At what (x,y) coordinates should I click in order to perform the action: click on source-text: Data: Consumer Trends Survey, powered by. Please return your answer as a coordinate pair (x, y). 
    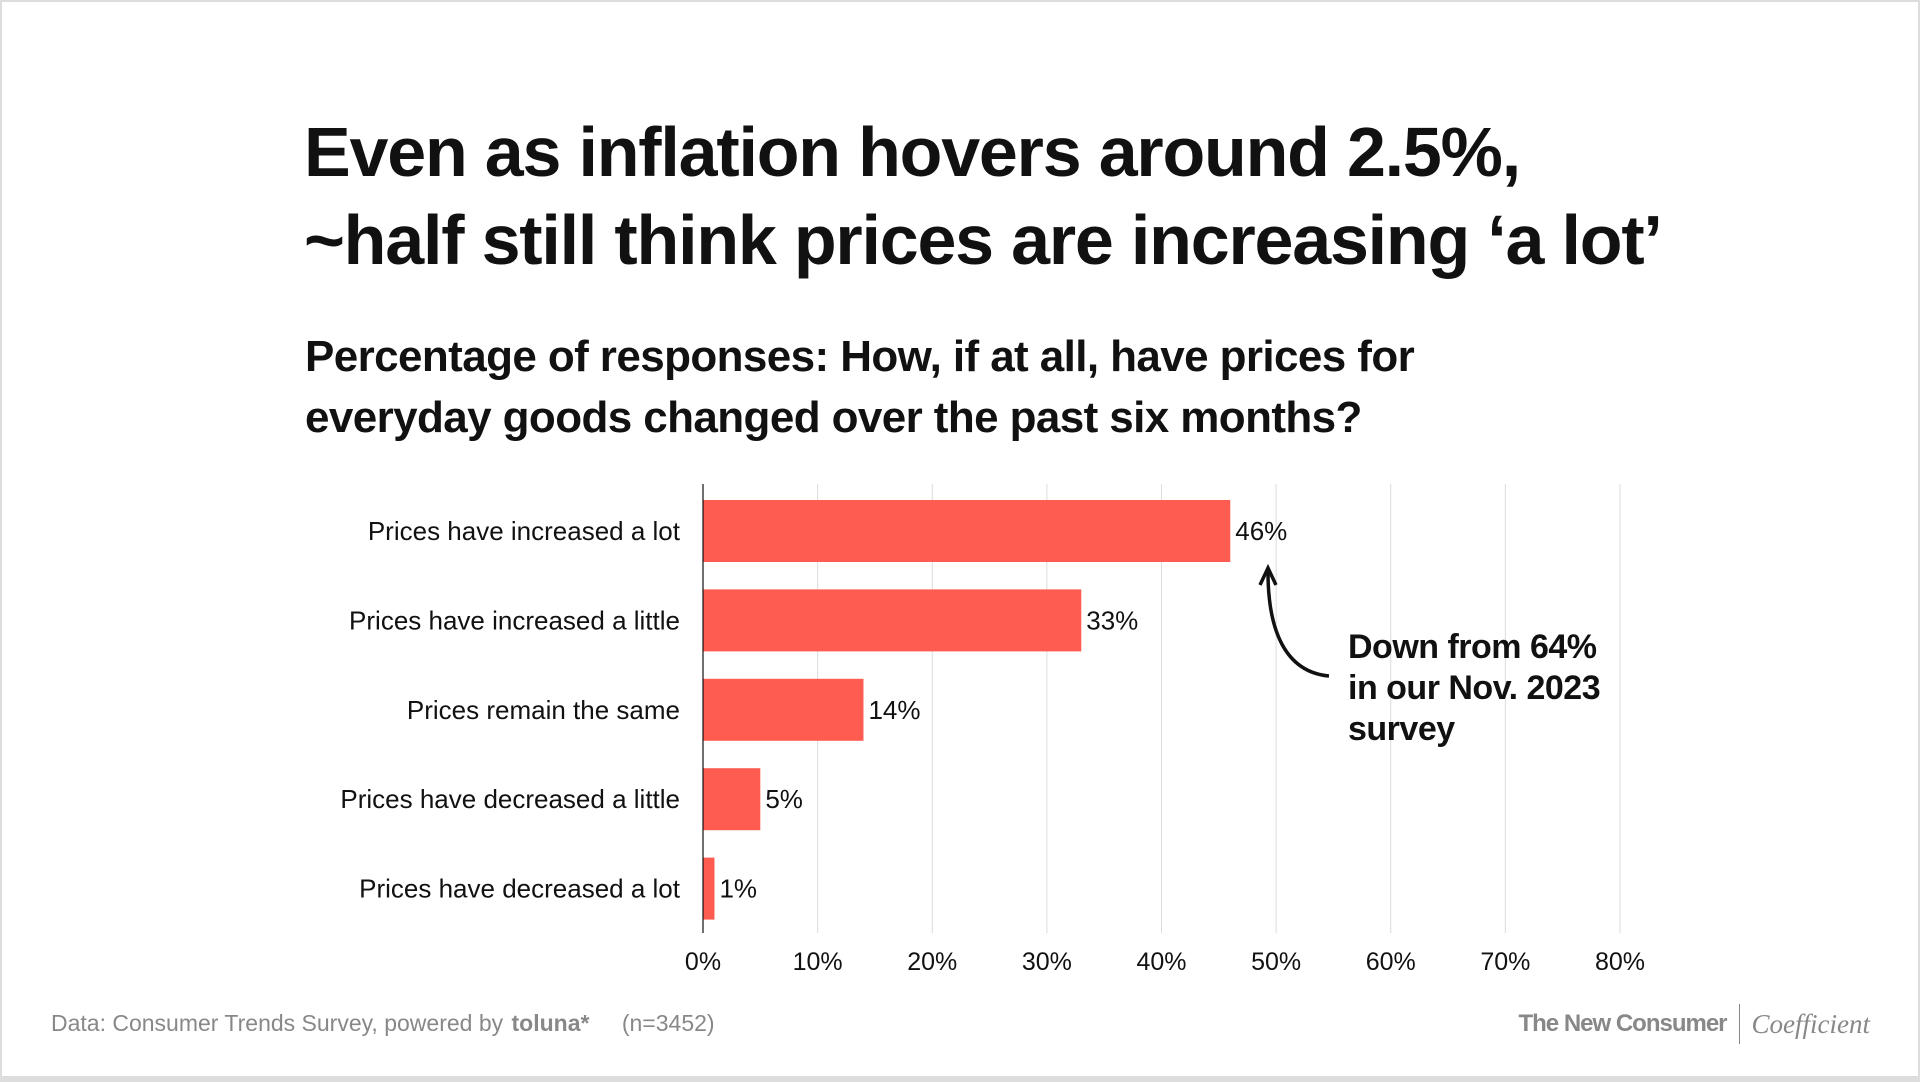
    Looking at the image, I should click on (277, 1023).